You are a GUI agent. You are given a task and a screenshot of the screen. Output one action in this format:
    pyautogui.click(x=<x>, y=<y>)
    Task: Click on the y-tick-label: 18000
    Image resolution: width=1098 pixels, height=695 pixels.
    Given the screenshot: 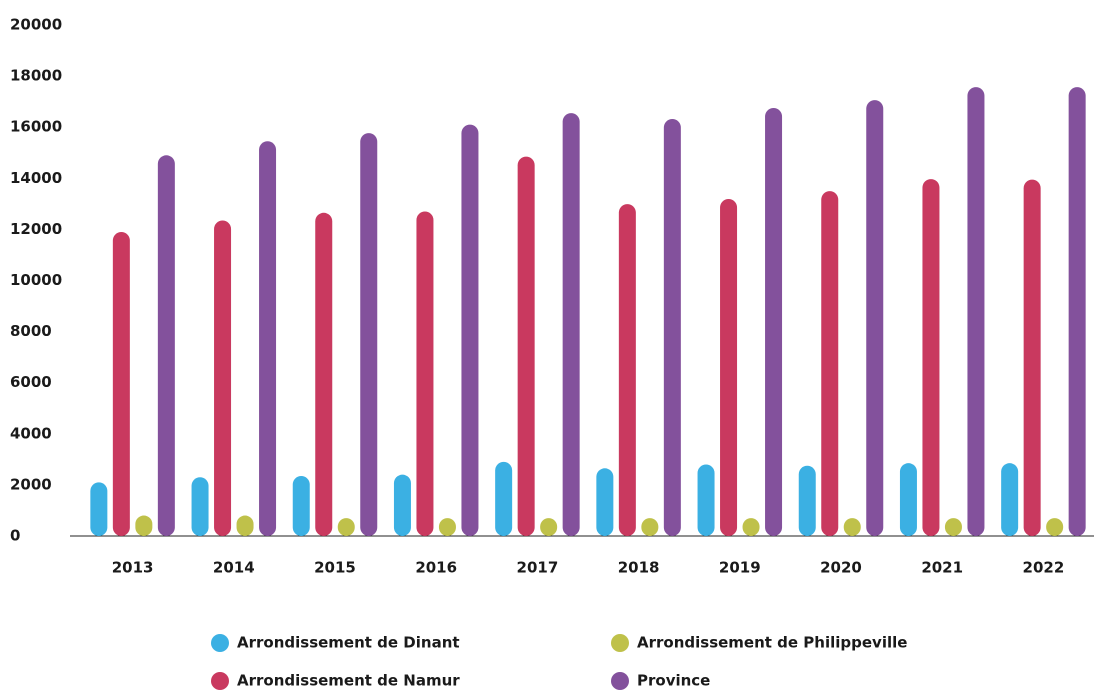 What is the action you would take?
    pyautogui.click(x=36, y=76)
    